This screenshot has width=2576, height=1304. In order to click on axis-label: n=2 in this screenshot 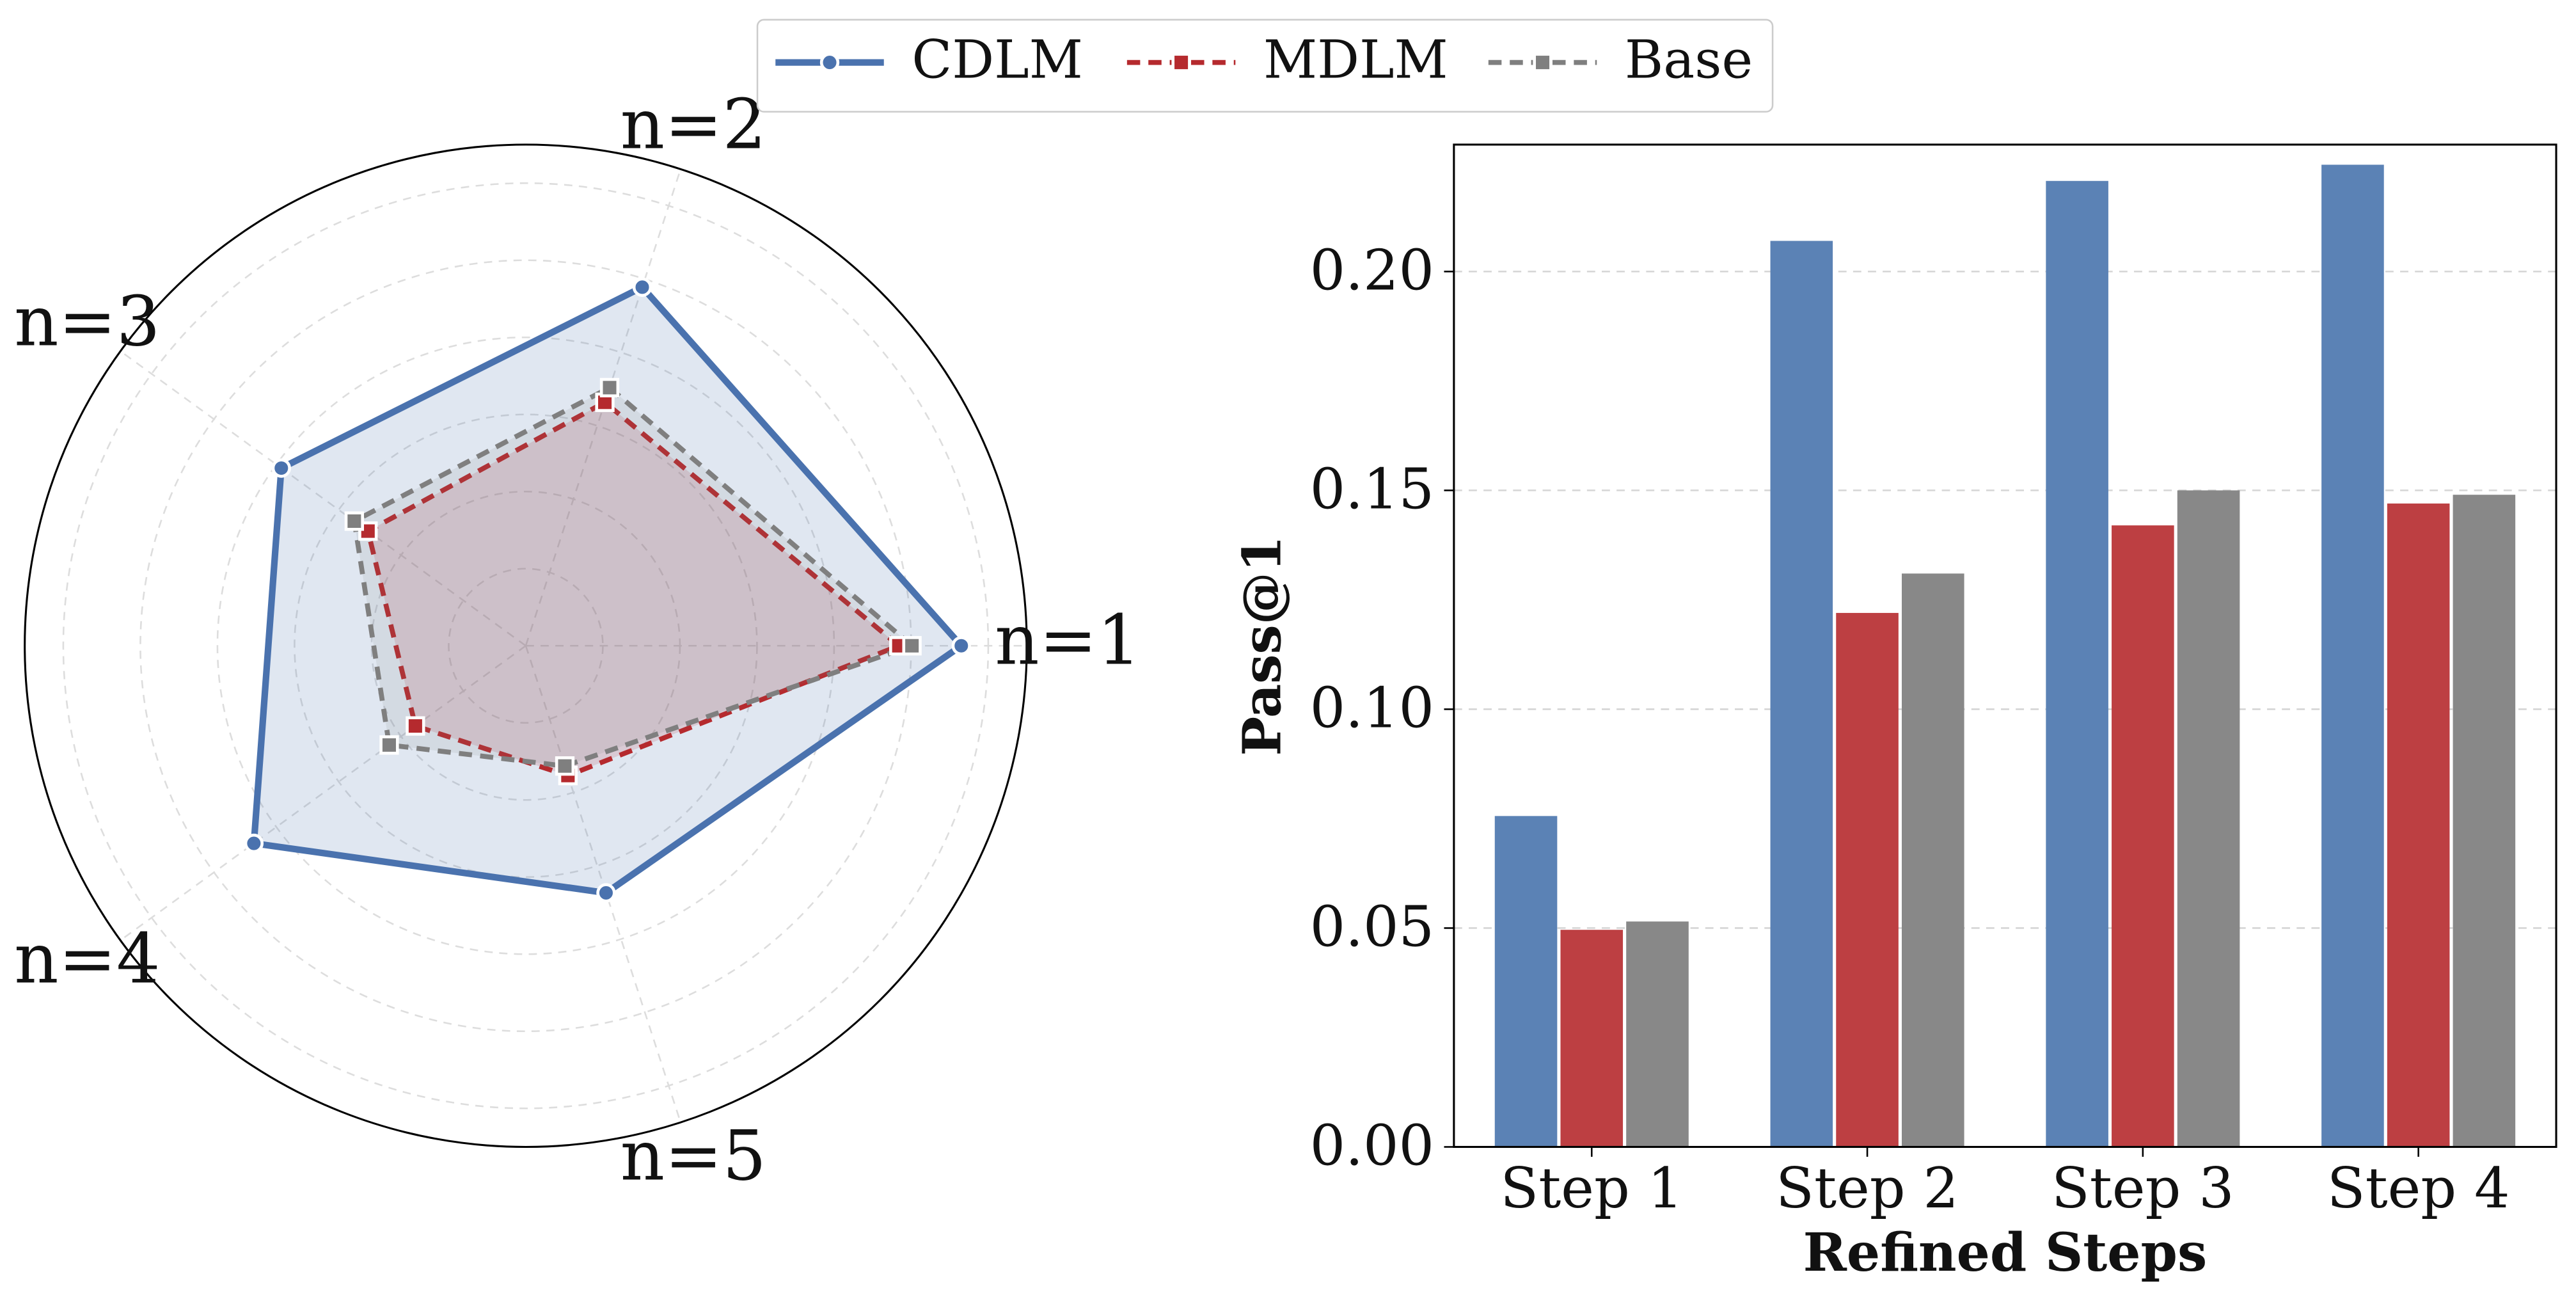, I will do `click(693, 125)`.